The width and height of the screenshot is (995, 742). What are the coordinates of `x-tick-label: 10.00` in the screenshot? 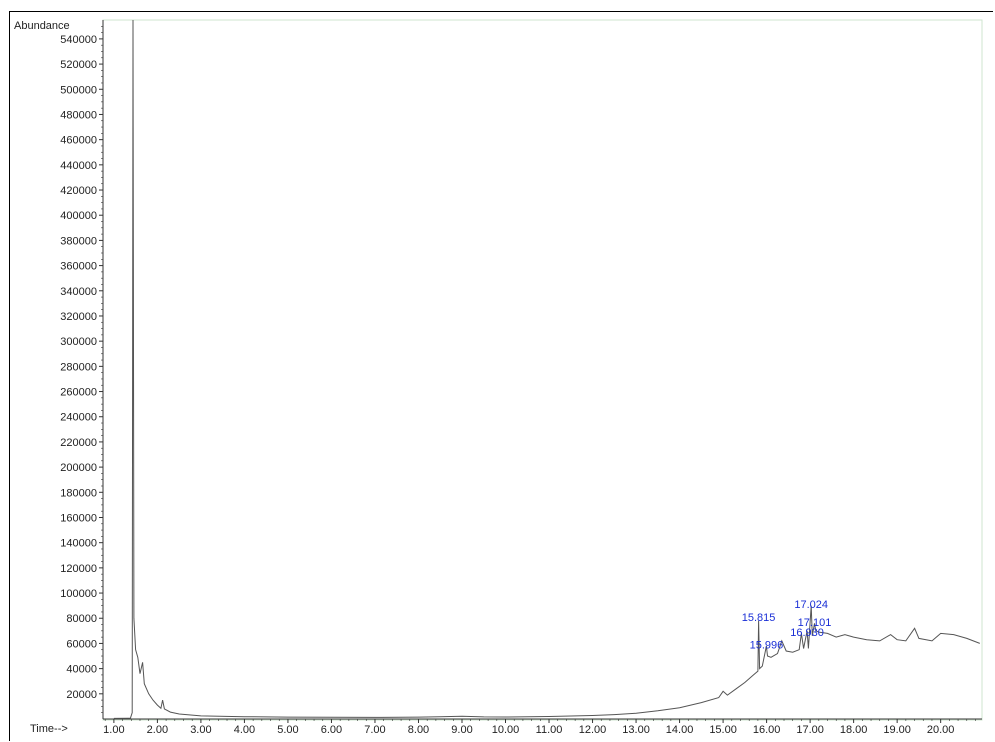 It's located at (506, 730).